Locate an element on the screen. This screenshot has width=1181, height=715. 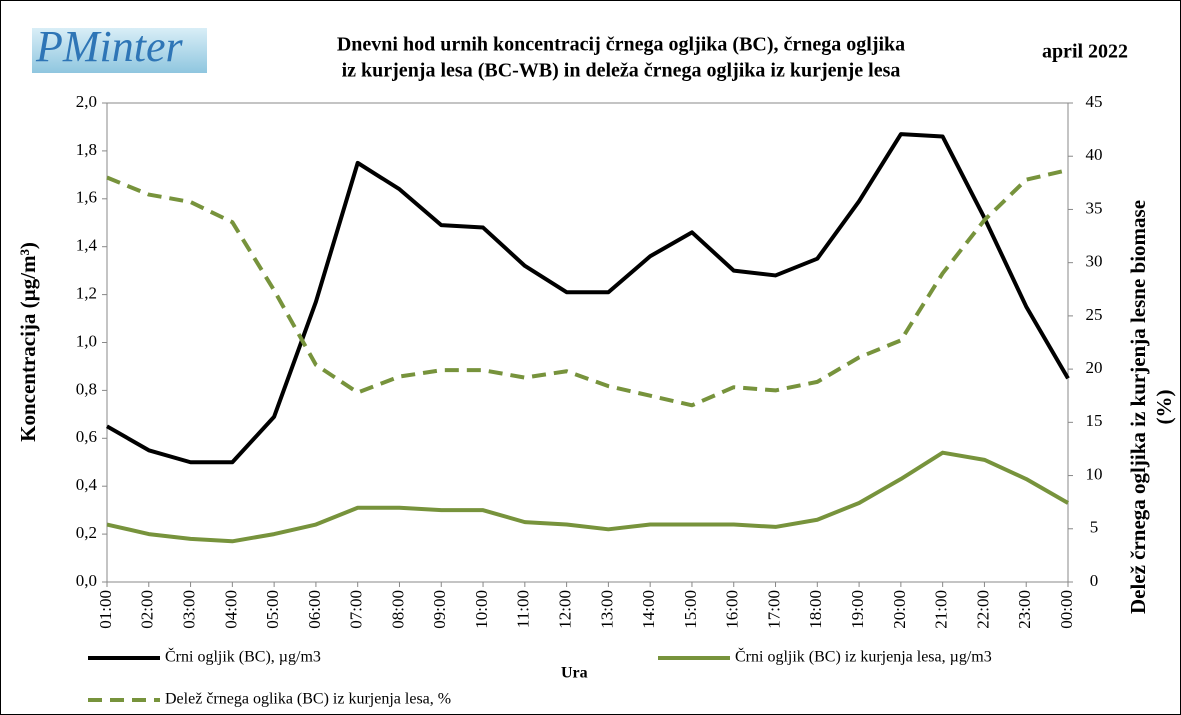
y2-tick-label: 30 is located at coordinates (1094, 261).